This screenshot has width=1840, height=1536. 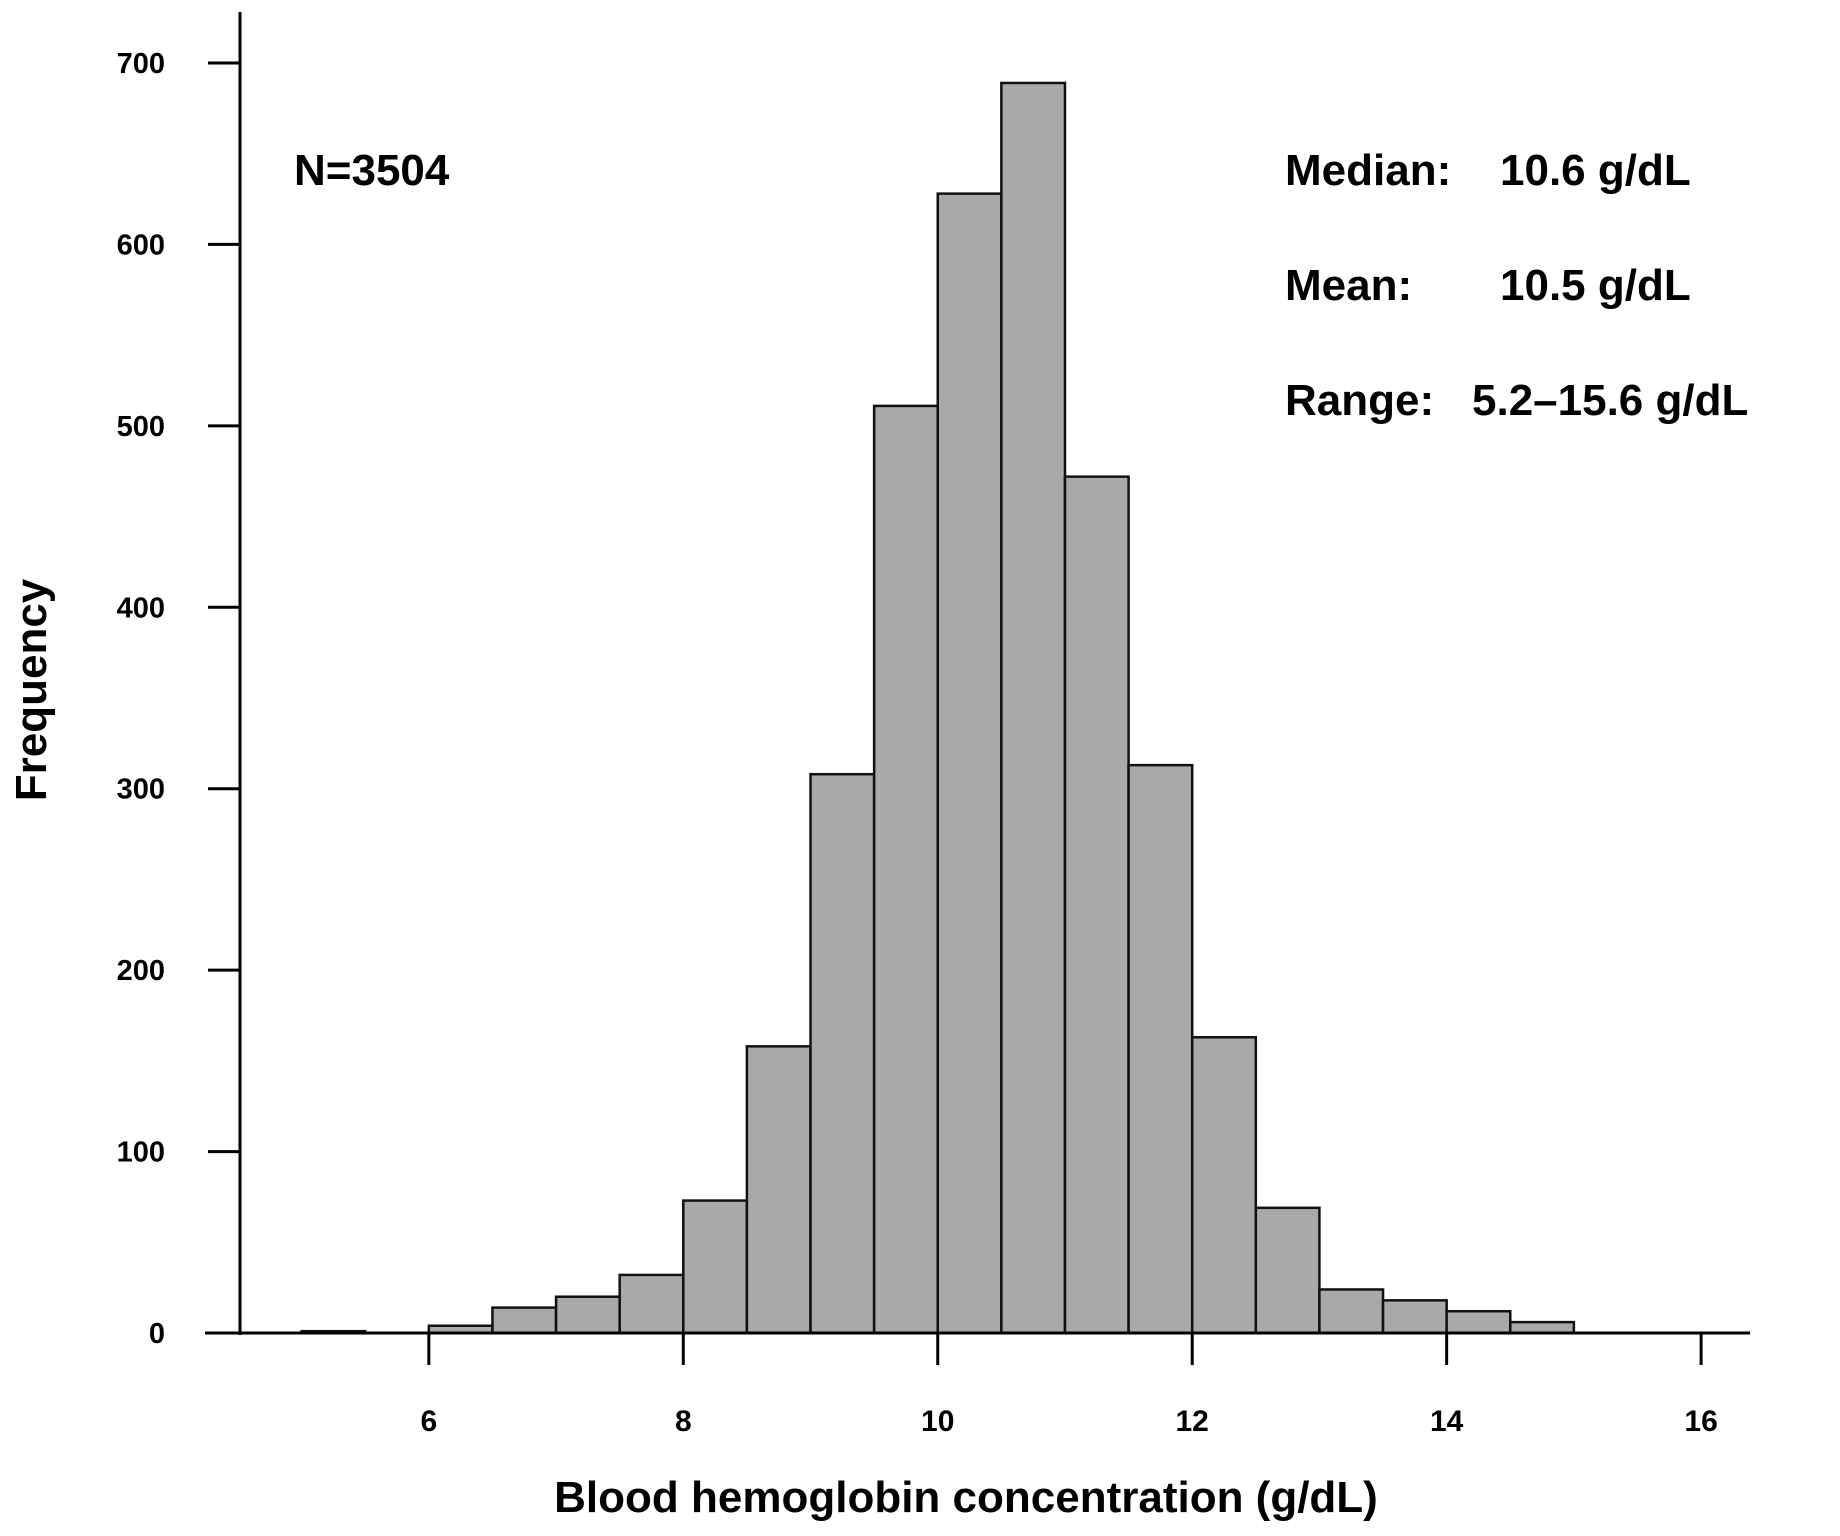 What do you see at coordinates (141, 1153) in the screenshot?
I see `y-tick-label: 100` at bounding box center [141, 1153].